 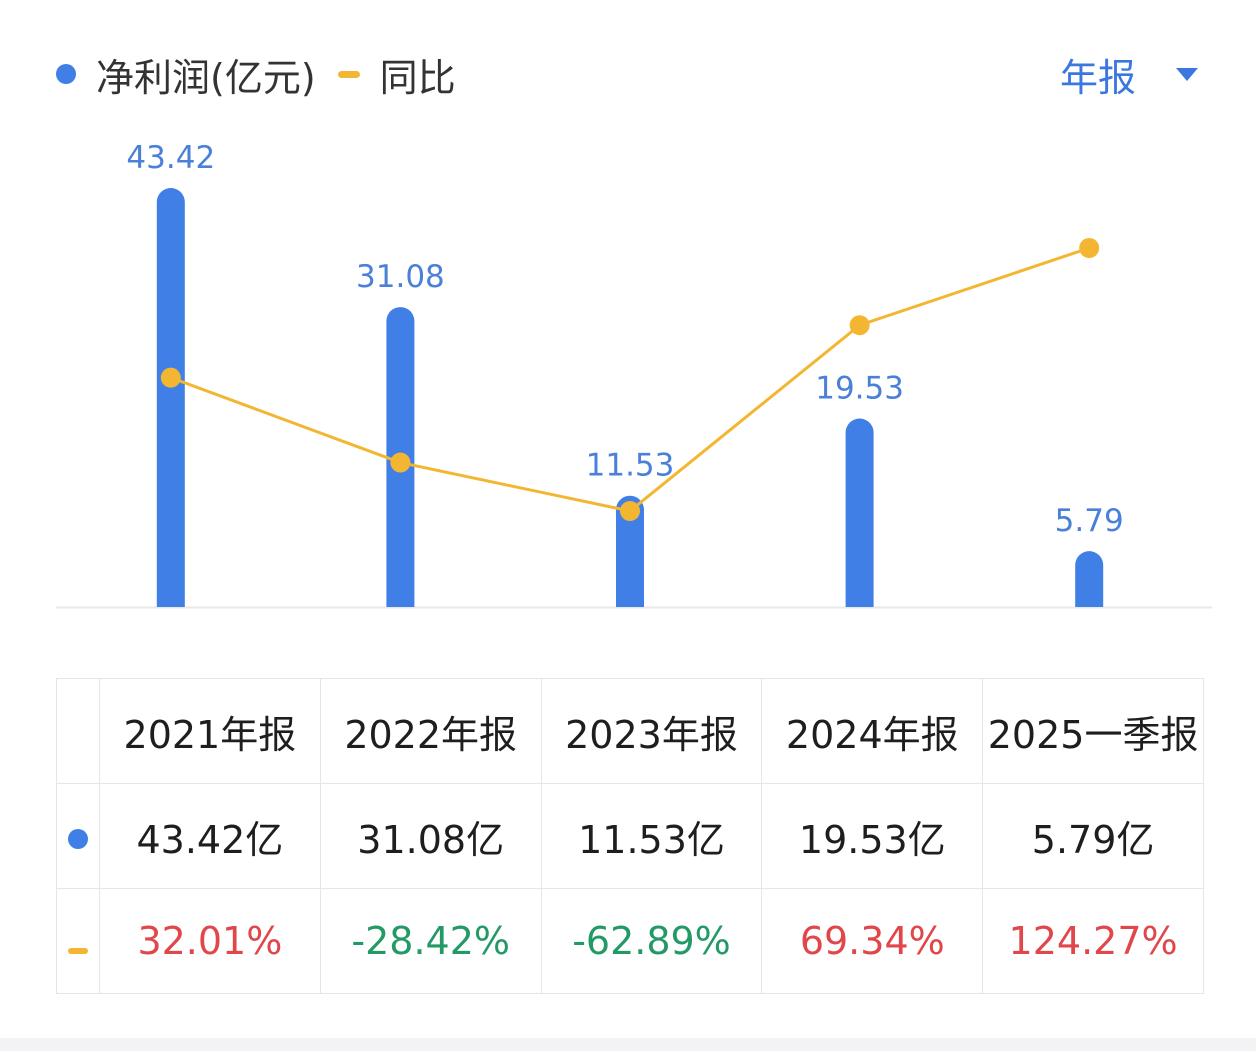 I want to click on table-header-cell: 2021年报, so click(x=210, y=731).